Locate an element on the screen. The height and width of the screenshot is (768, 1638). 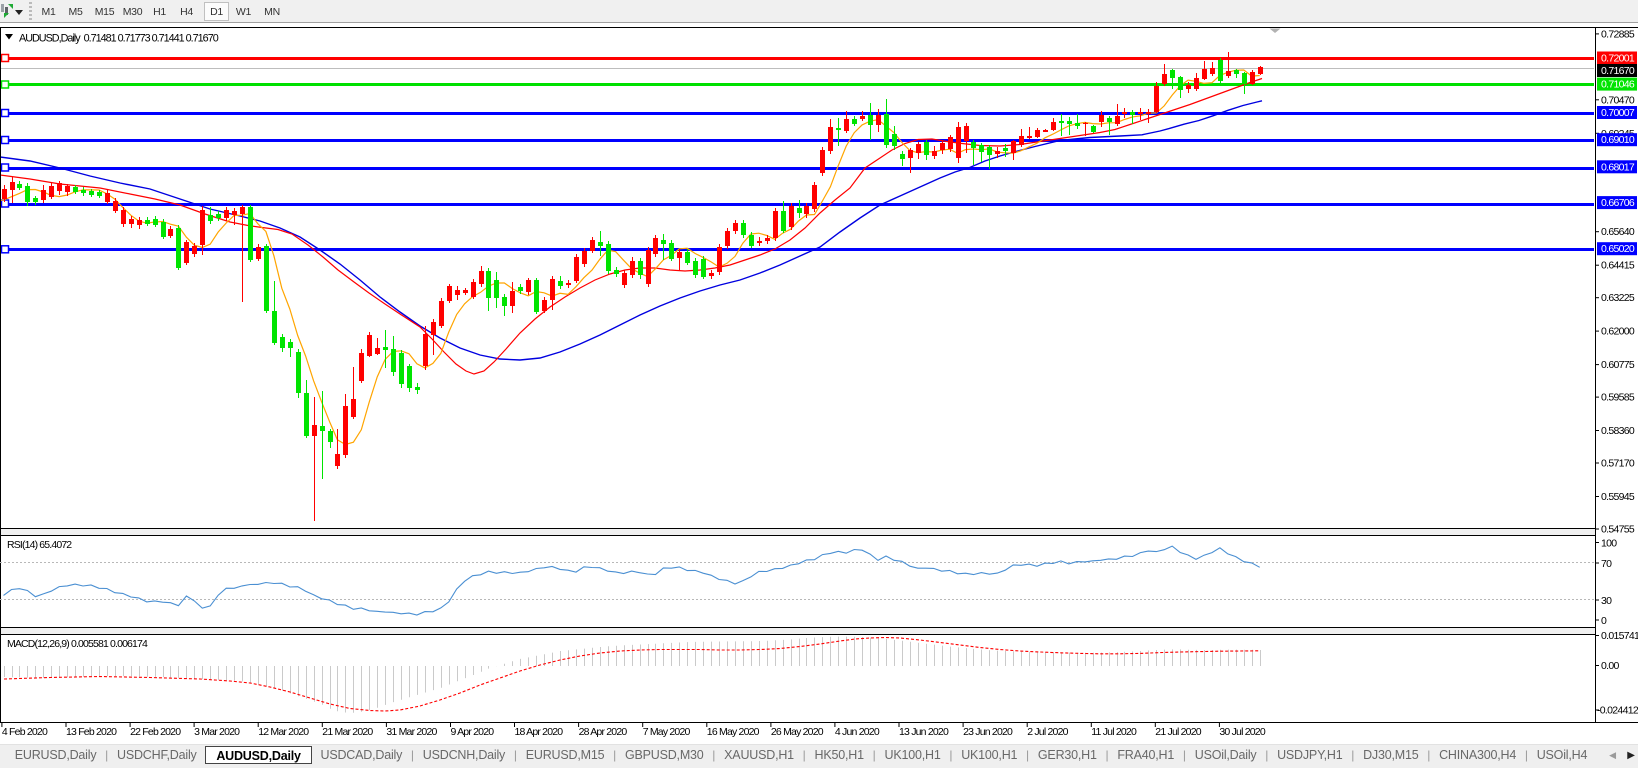
svg-text: 0.55945 is located at coordinates (1618, 497).